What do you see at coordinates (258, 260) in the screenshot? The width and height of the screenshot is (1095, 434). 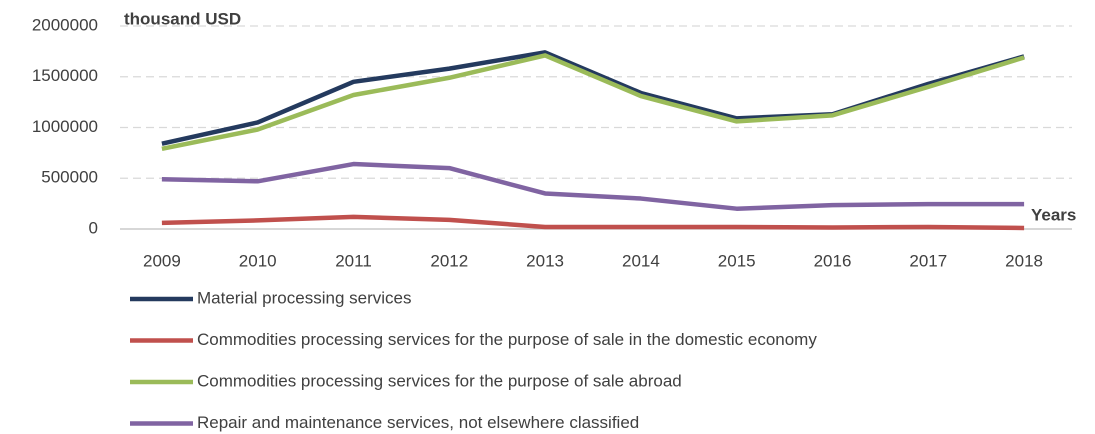 I see `x-tick-label: 2010` at bounding box center [258, 260].